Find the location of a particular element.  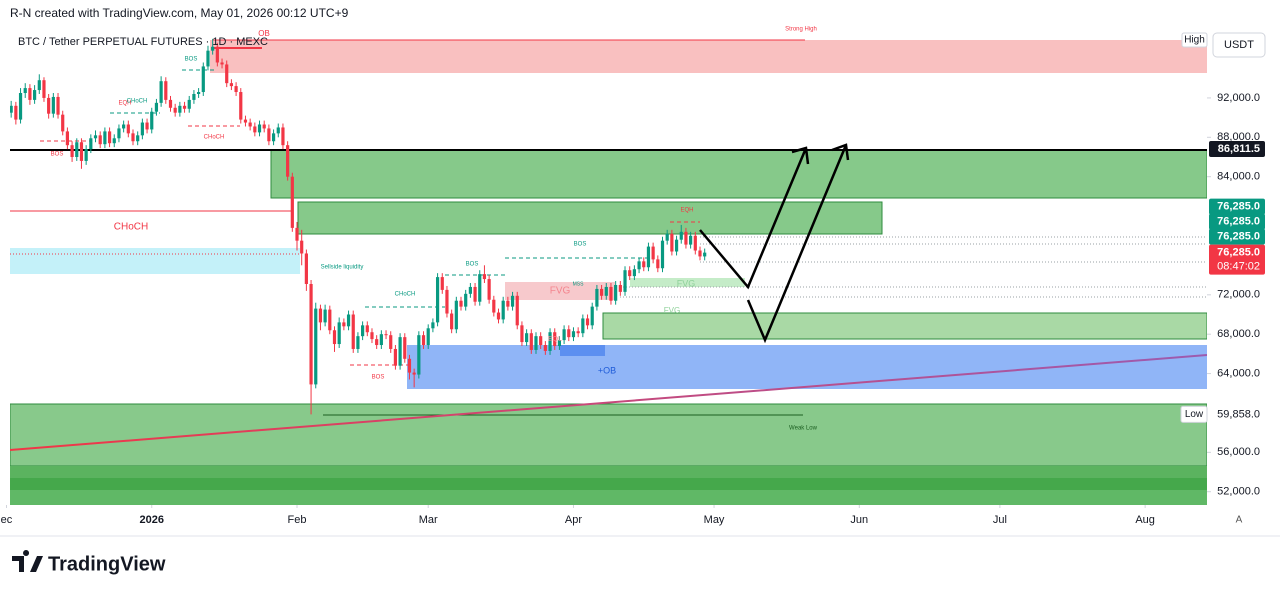

countdown: 08:47:02 is located at coordinates (1238, 267).